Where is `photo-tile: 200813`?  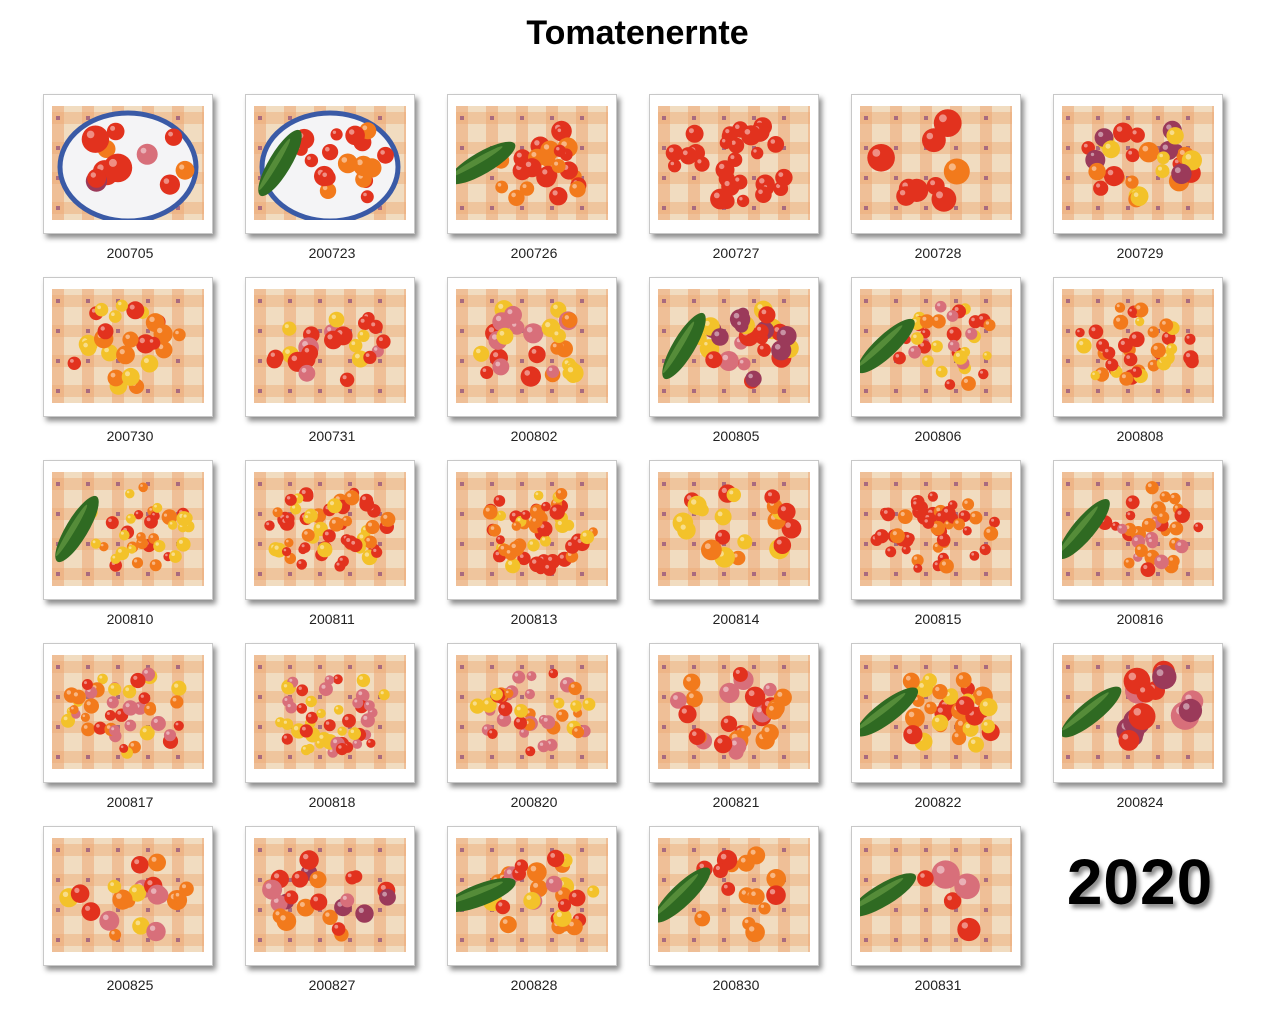
photo-tile: 200813 is located at coordinates (534, 547).